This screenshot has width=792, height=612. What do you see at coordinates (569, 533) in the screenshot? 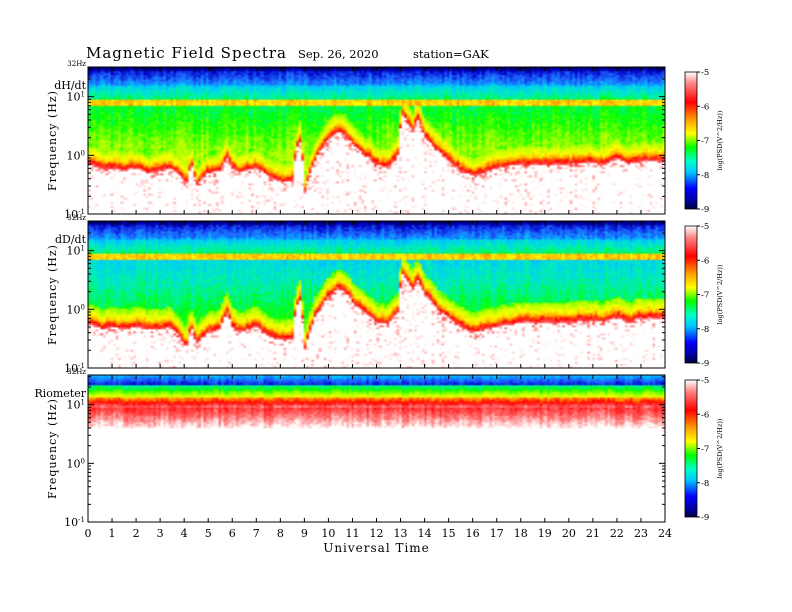
I see `x-tick-label: 20` at bounding box center [569, 533].